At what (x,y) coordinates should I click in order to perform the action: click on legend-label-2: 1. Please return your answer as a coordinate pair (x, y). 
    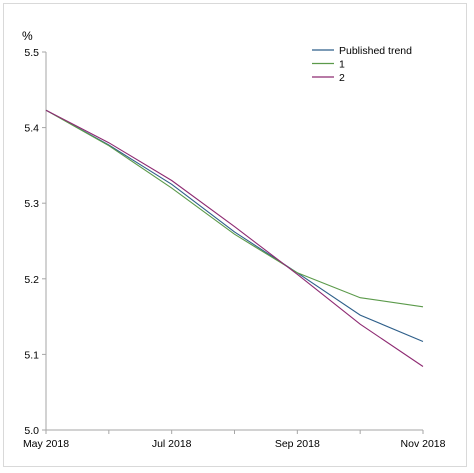
    Looking at the image, I should click on (342, 65).